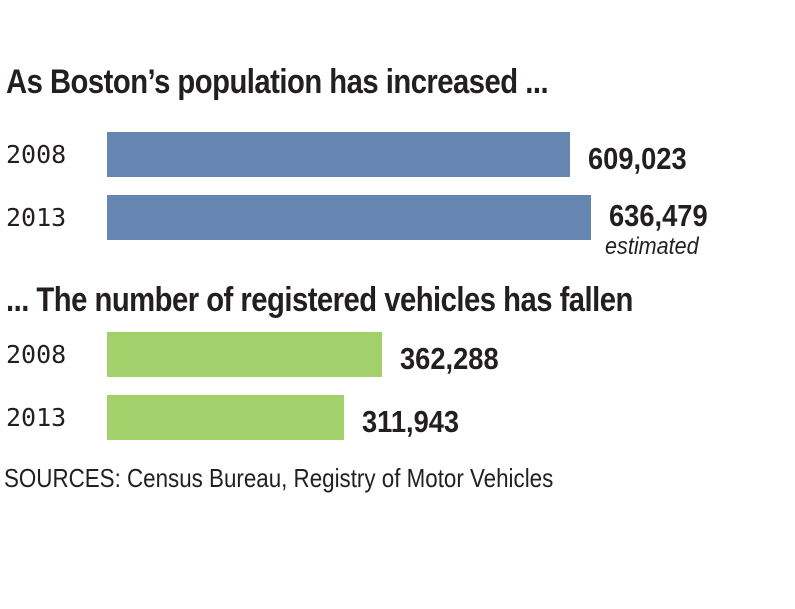 Image resolution: width=795 pixels, height=609 pixels. Describe the element at coordinates (637, 158) in the screenshot. I see `population-value-label-2008: 609,023` at that location.